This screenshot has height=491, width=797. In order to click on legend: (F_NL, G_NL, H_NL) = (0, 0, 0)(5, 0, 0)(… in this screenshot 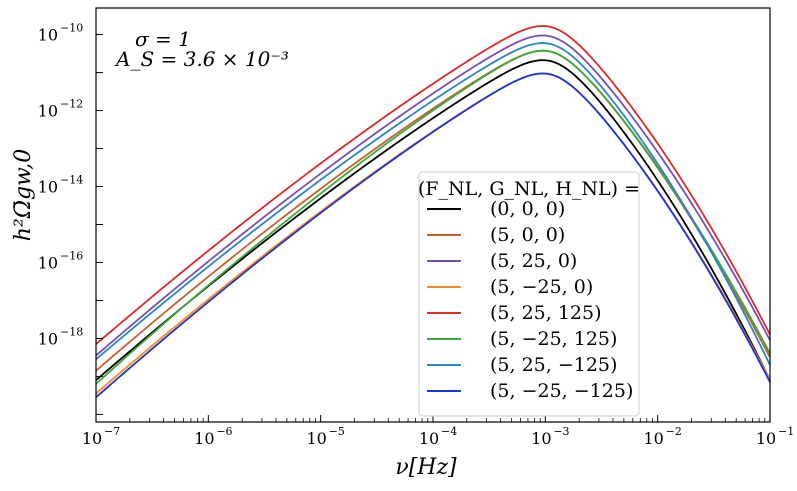, I will do `click(529, 294)`.